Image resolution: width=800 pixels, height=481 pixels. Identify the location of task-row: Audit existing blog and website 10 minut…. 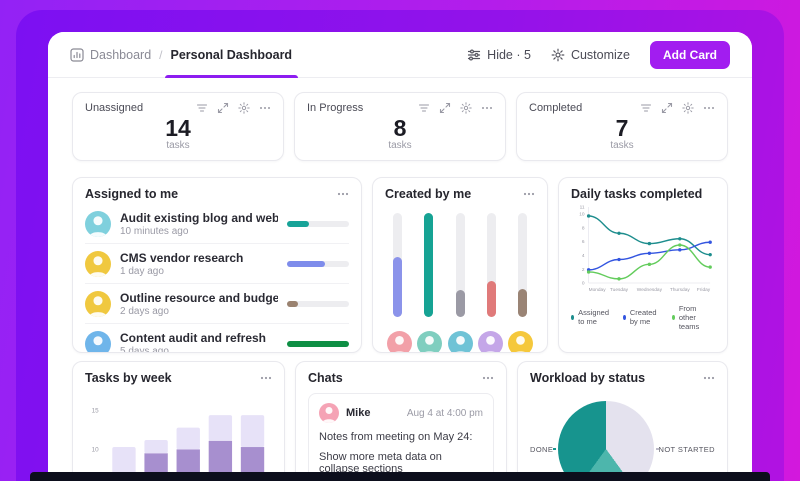
(217, 224).